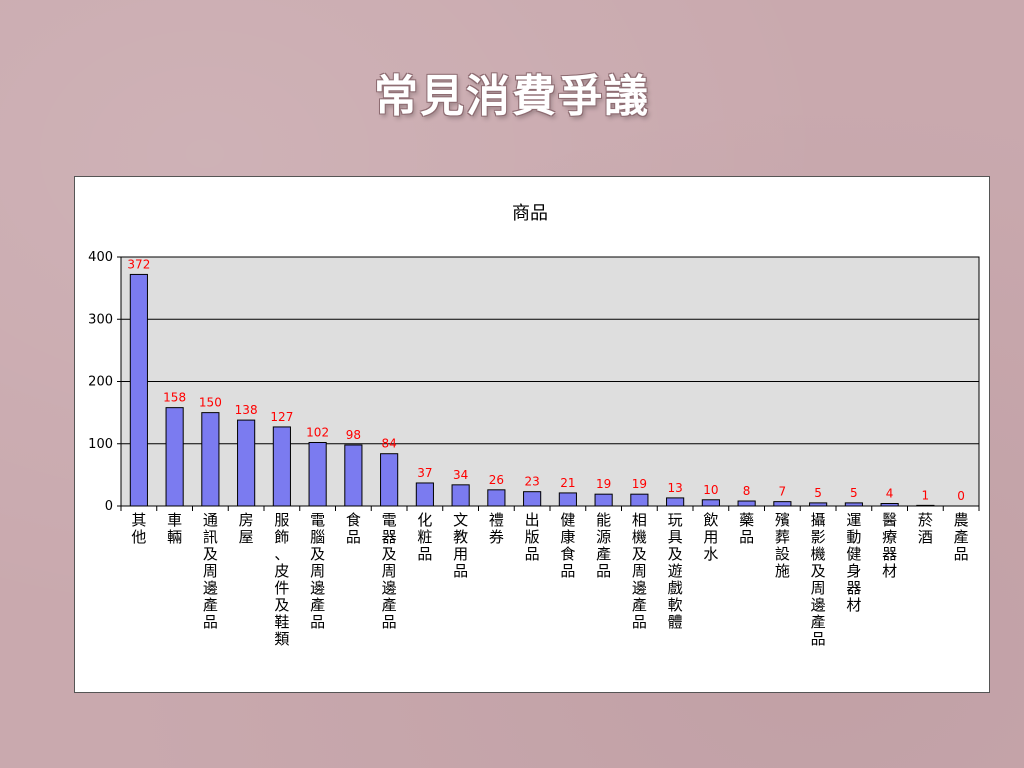  What do you see at coordinates (603, 520) in the screenshot?
I see `category-label-char: 能` at bounding box center [603, 520].